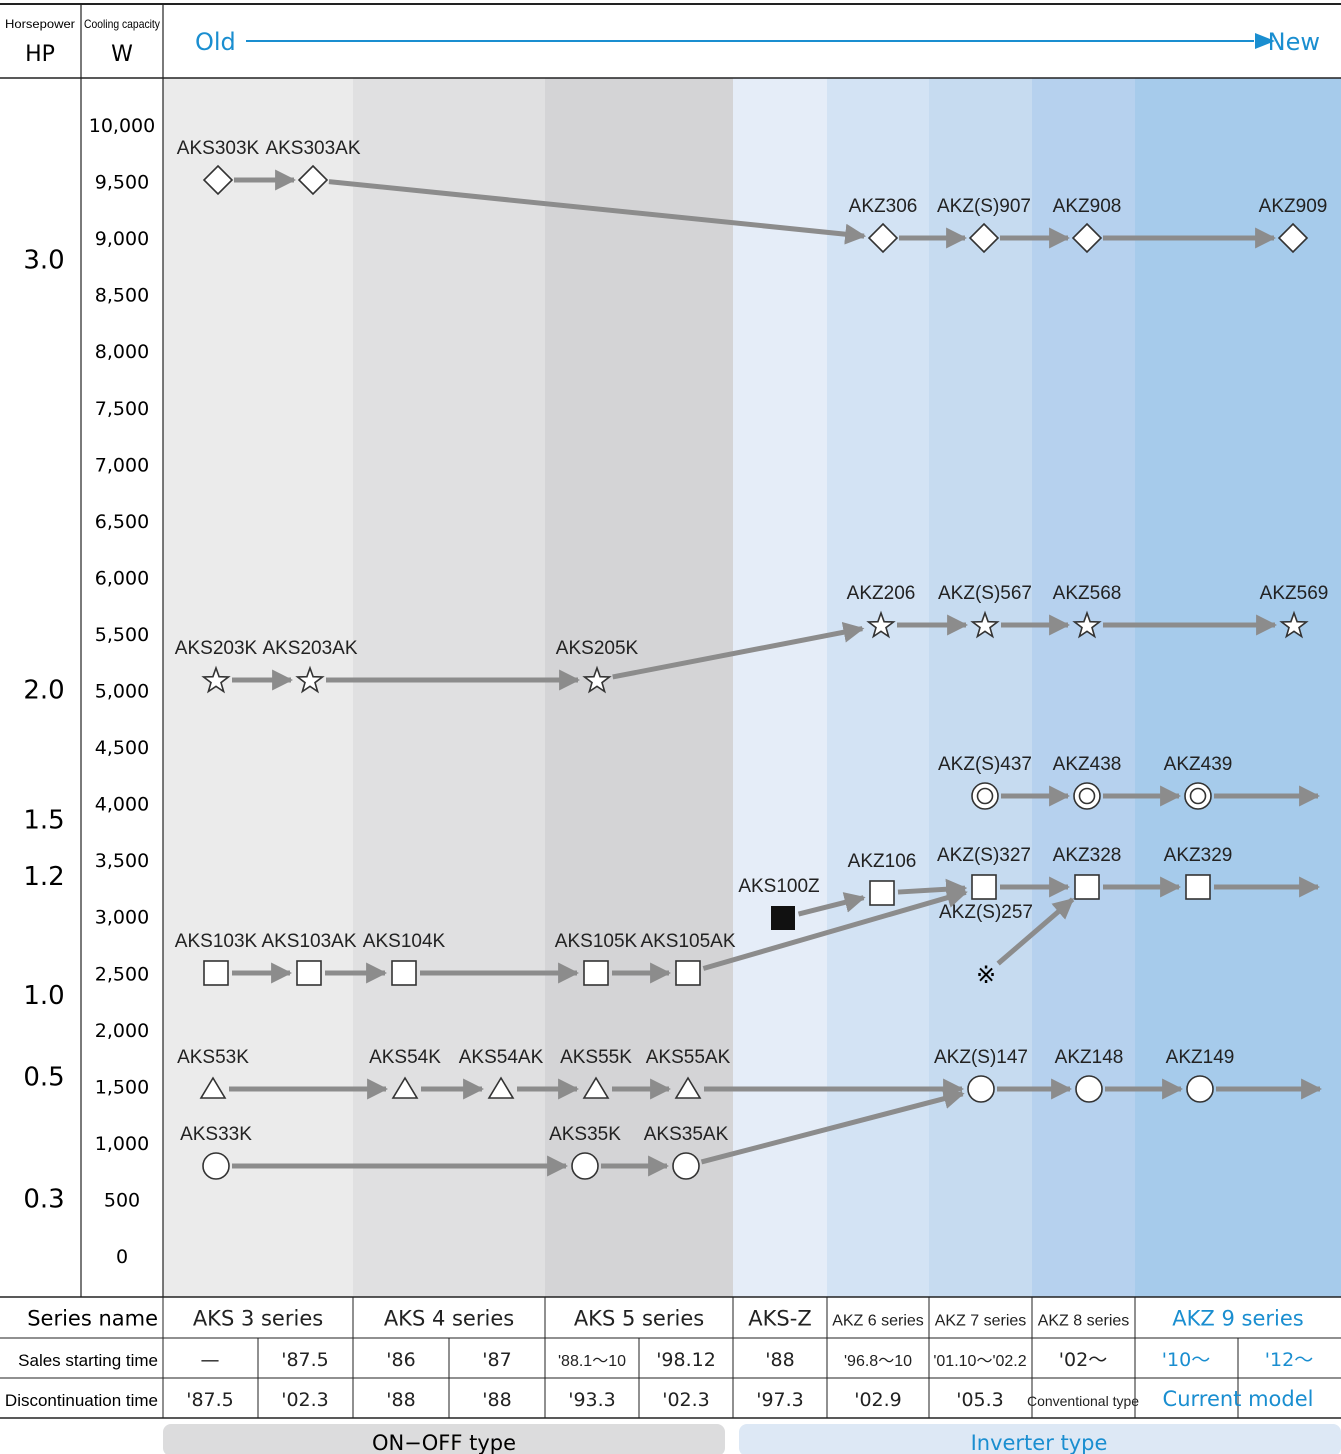 The image size is (1341, 1454). I want to click on horsepower-tick-label: 3.0, so click(43, 261).